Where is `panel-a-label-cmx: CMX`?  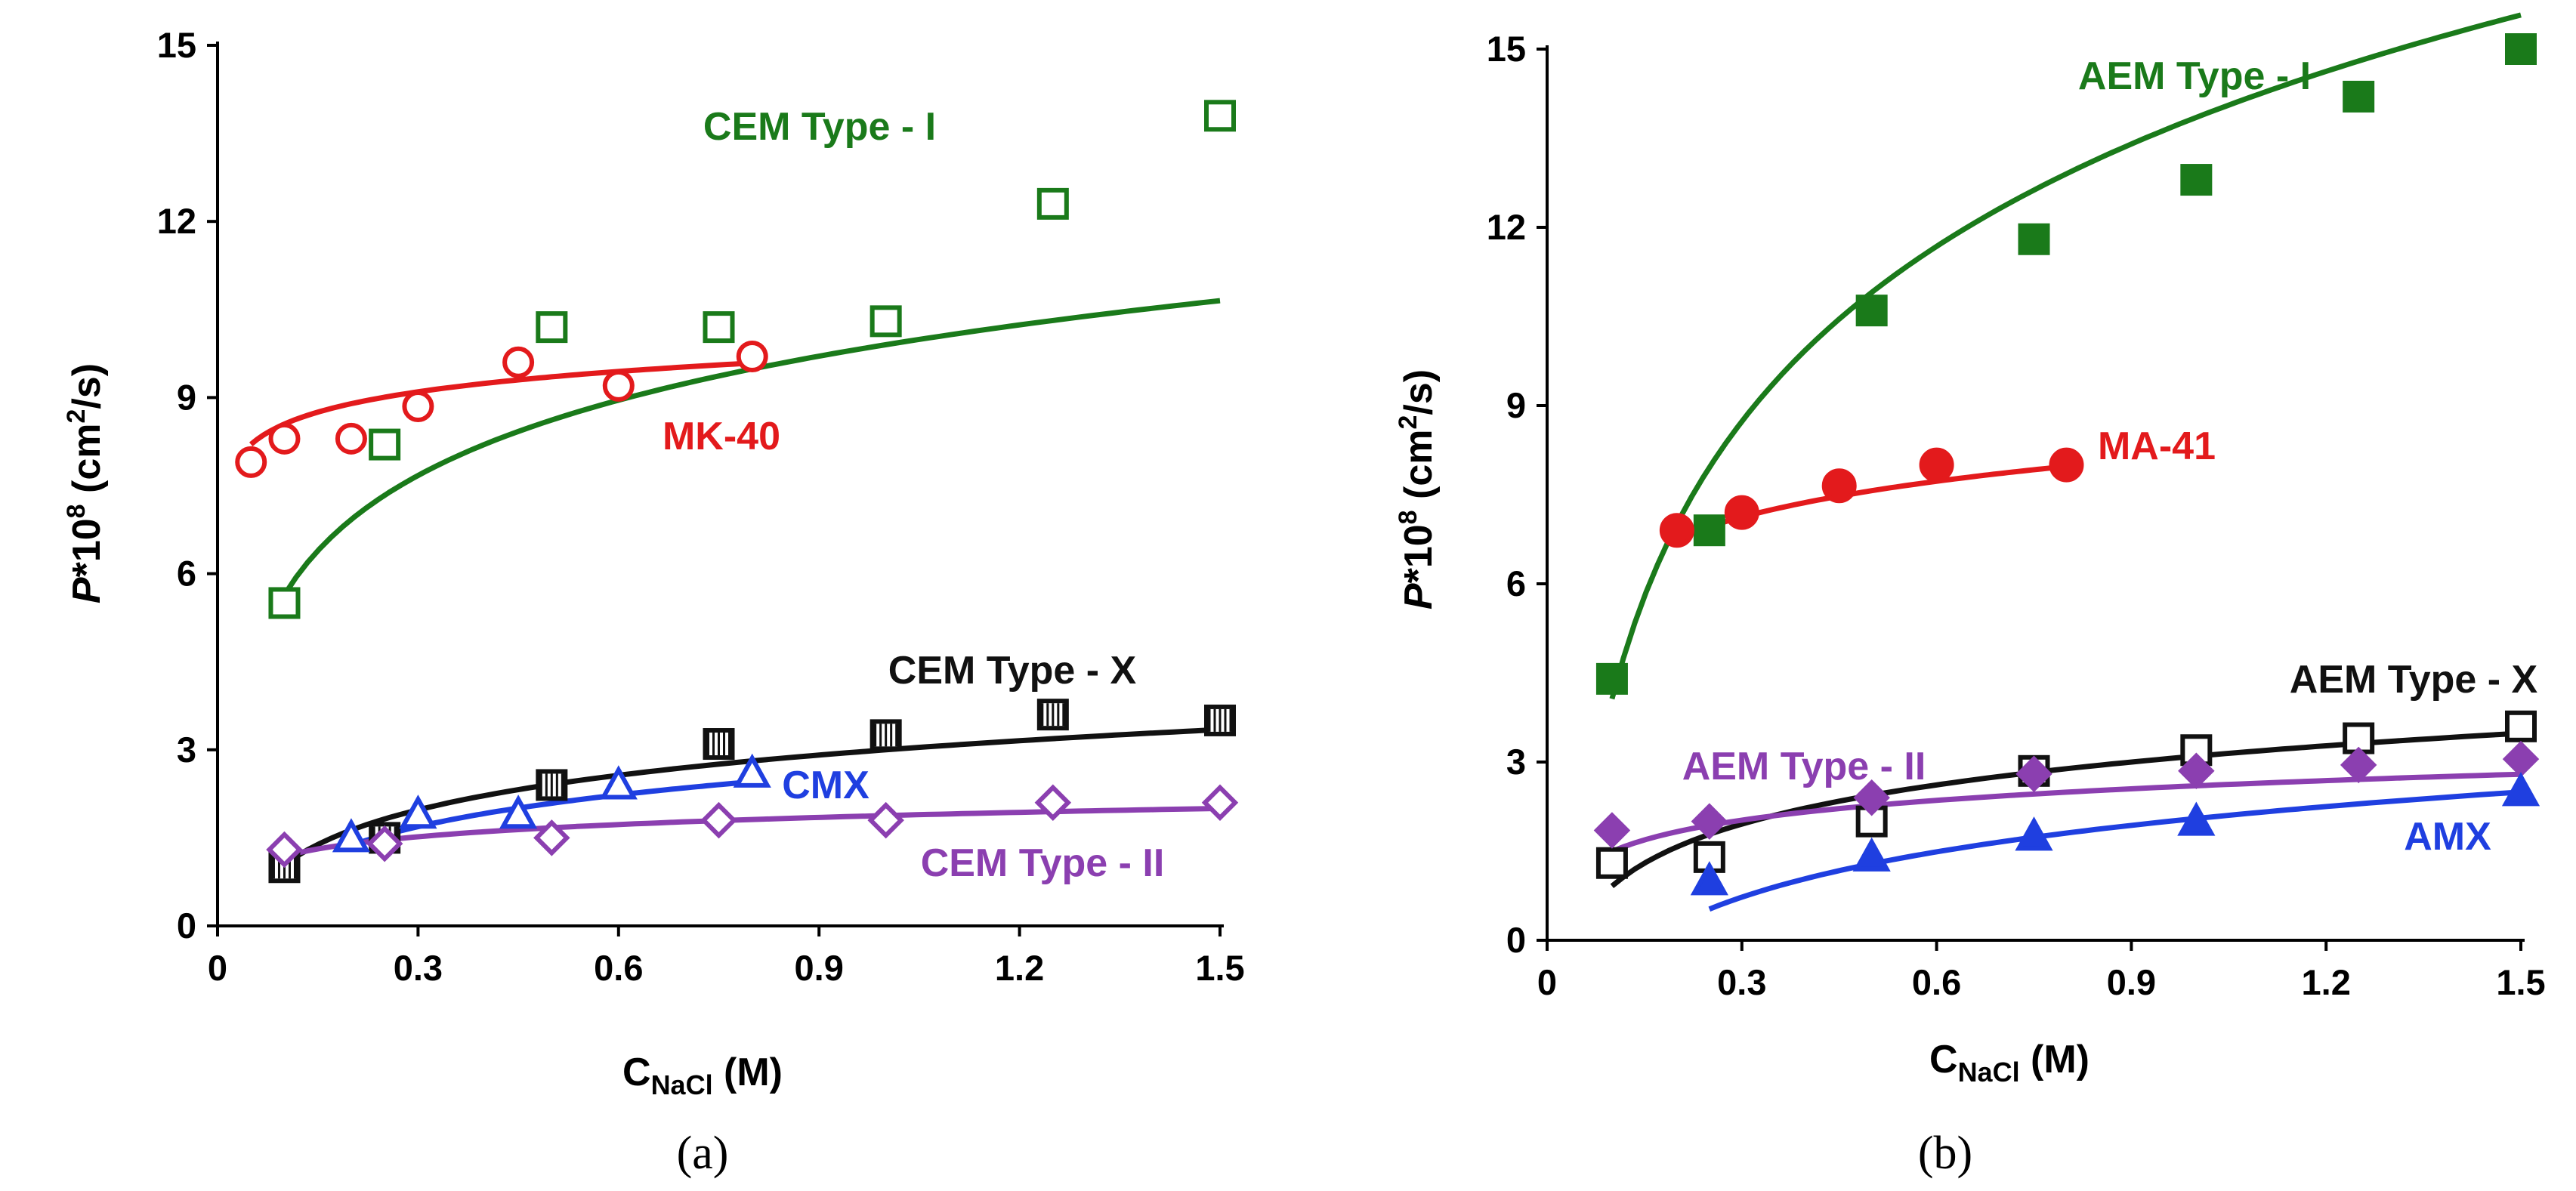 panel-a-label-cmx: CMX is located at coordinates (825, 785).